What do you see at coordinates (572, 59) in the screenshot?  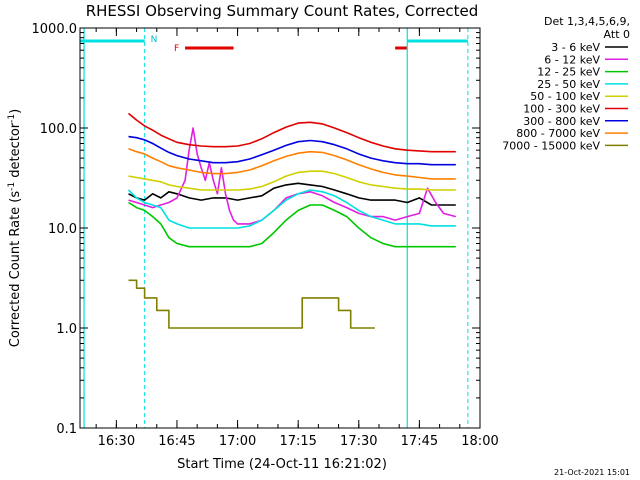 I see `legend-label-2: 6 - 12 keV` at bounding box center [572, 59].